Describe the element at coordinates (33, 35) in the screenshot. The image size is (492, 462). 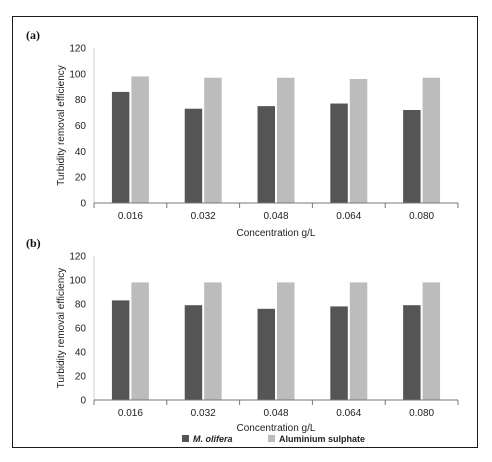
I see `panel-label: (a)` at that location.